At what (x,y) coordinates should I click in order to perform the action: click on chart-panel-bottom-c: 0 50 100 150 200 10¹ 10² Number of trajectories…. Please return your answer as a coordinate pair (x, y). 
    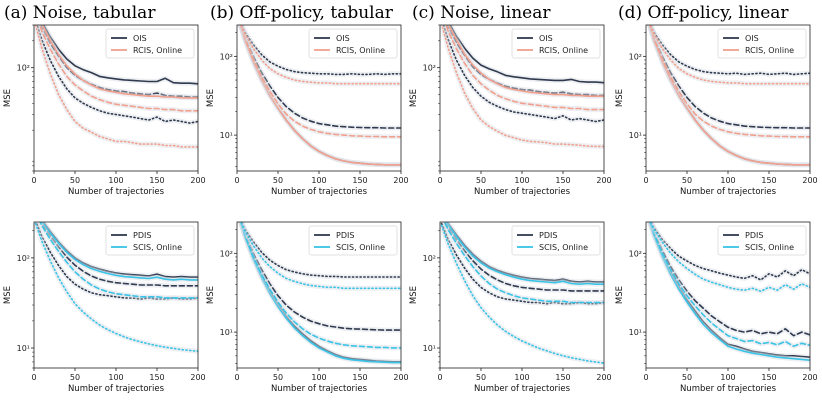
    Looking at the image, I should click on (510, 307).